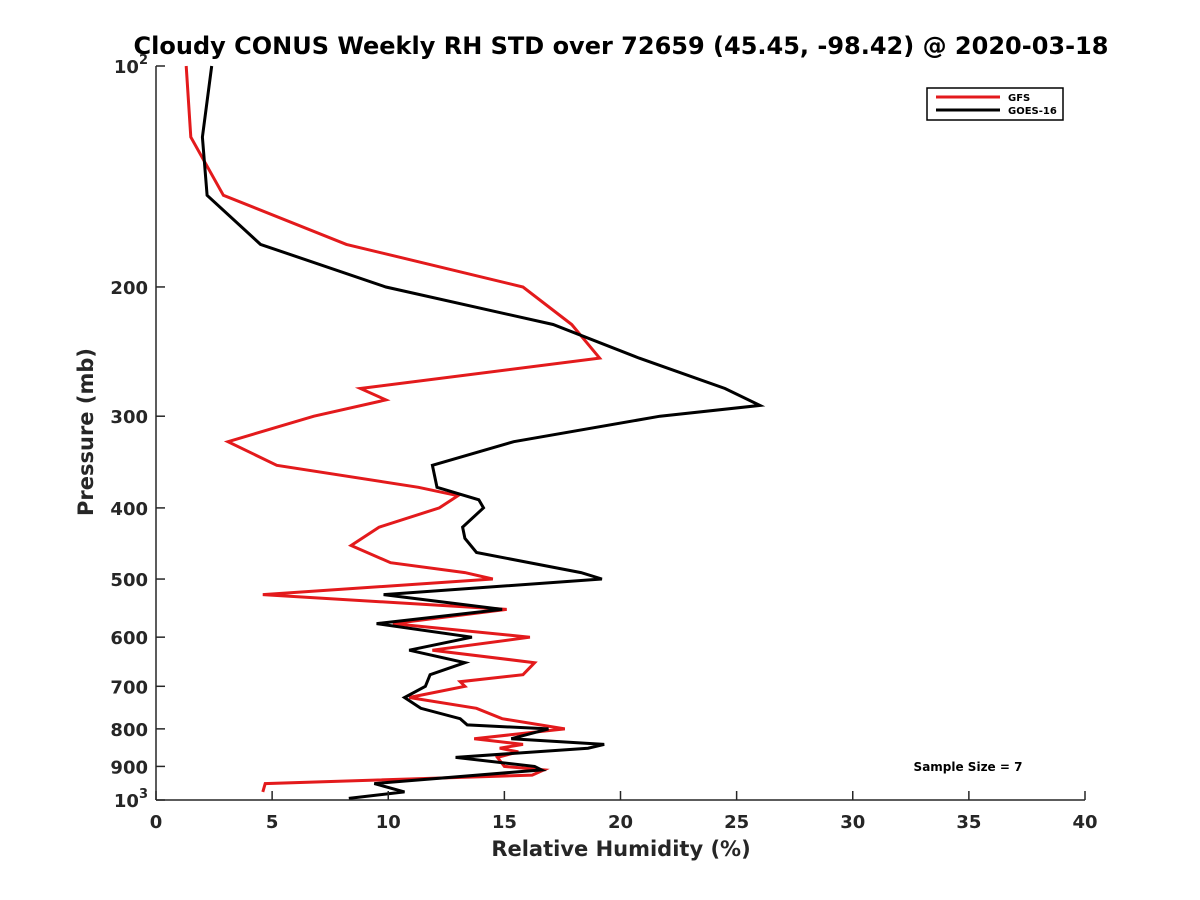 This screenshot has height=900, width=1200. I want to click on y-tick-label: 500, so click(129, 580).